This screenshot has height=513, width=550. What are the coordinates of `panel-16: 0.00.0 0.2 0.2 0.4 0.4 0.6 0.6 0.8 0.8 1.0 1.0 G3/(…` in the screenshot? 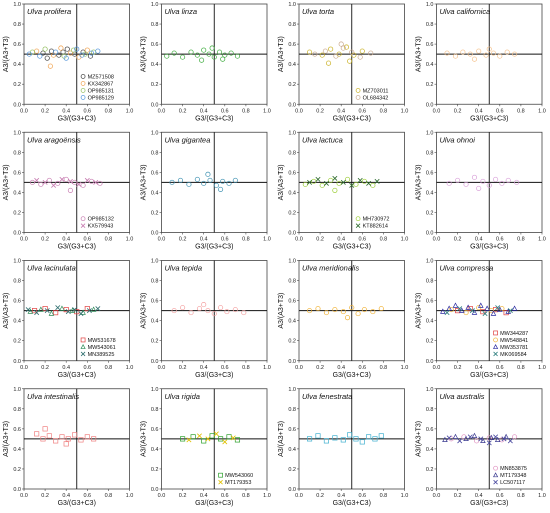 It's located at (481, 447).